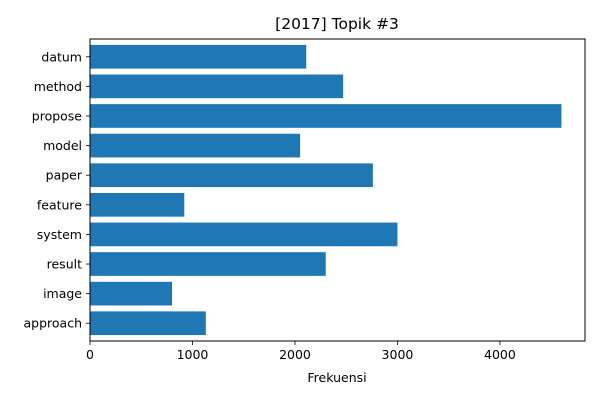 The image size is (600, 400). I want to click on x-tick-label: 0, so click(90, 354).